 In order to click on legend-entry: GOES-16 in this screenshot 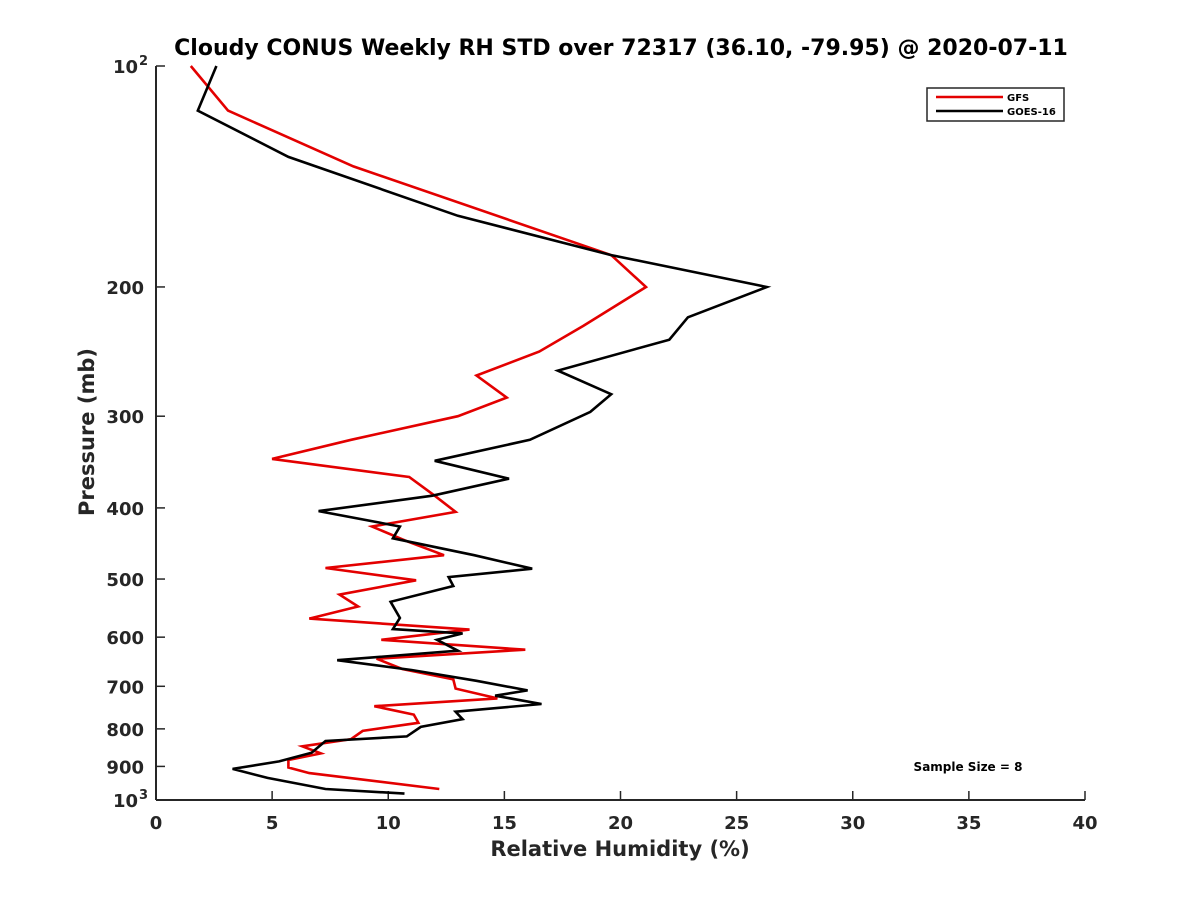, I will do `click(1031, 112)`.